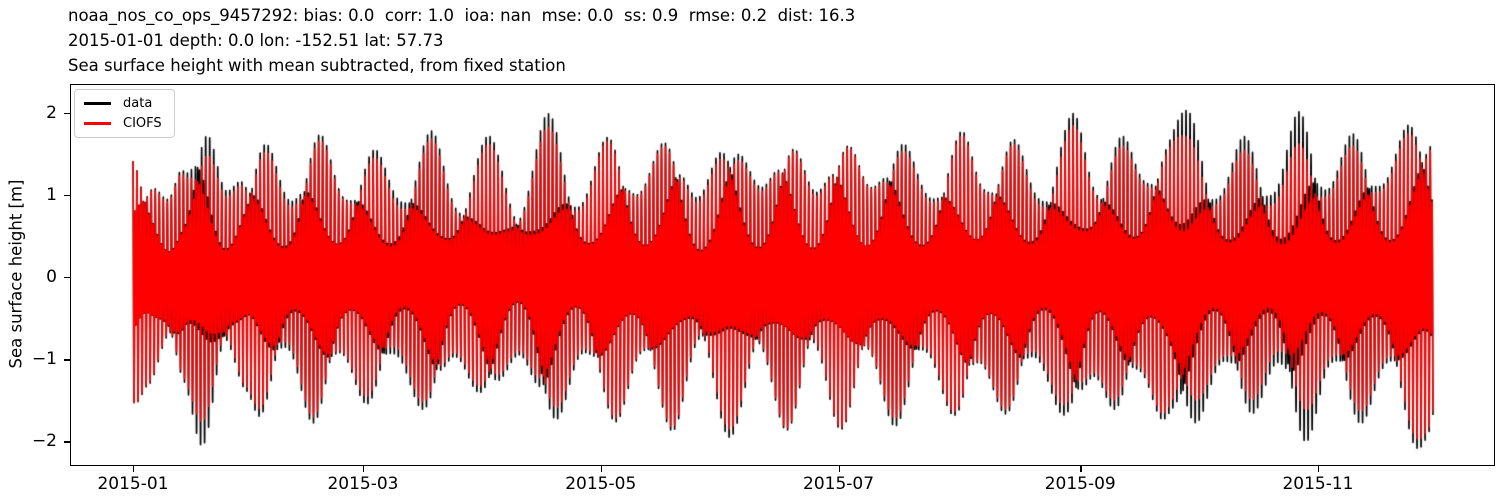 This screenshot has height=500, width=1500. I want to click on x-tick-label: 2015-05, so click(601, 484).